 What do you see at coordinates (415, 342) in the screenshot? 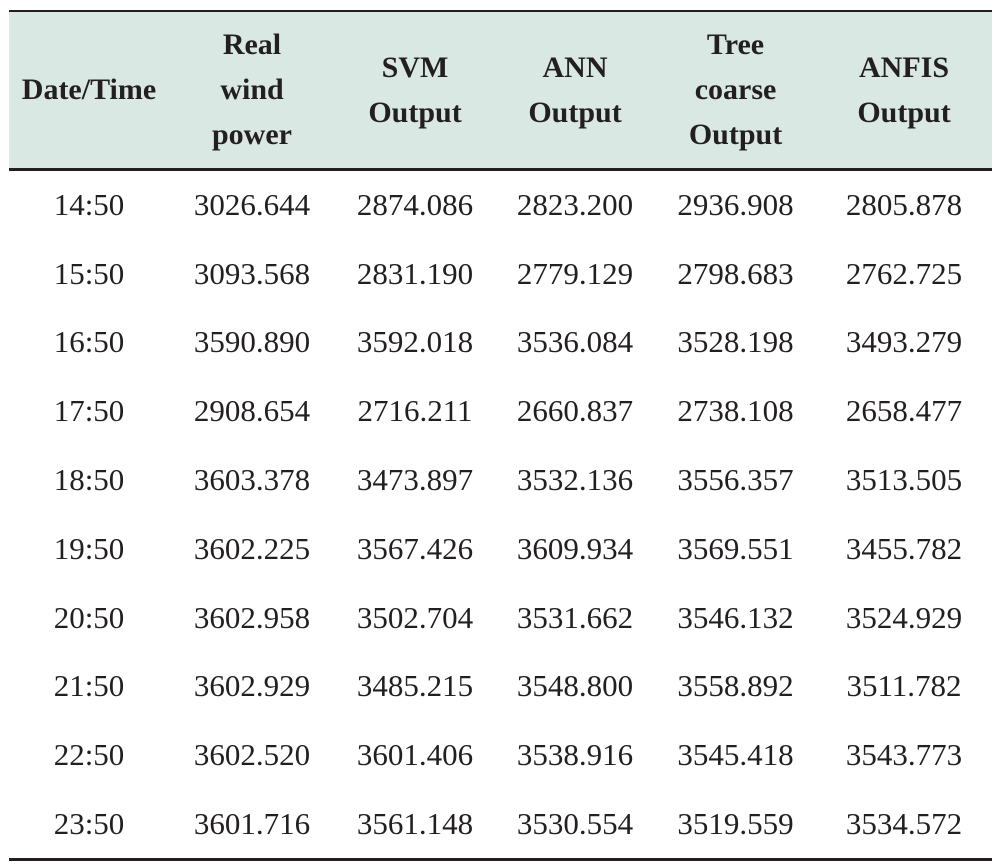
I see `cell-svm-output: 3592.018` at bounding box center [415, 342].